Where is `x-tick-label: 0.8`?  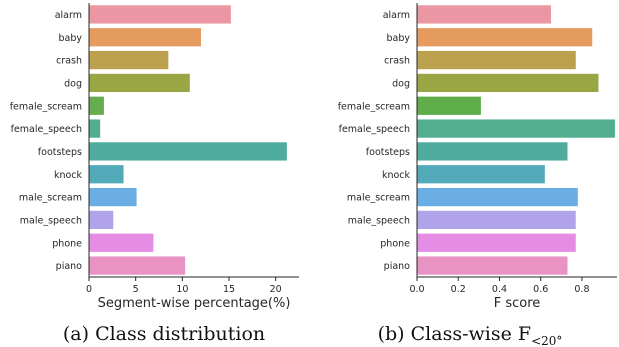
x-tick-label: 0.8 is located at coordinates (581, 289).